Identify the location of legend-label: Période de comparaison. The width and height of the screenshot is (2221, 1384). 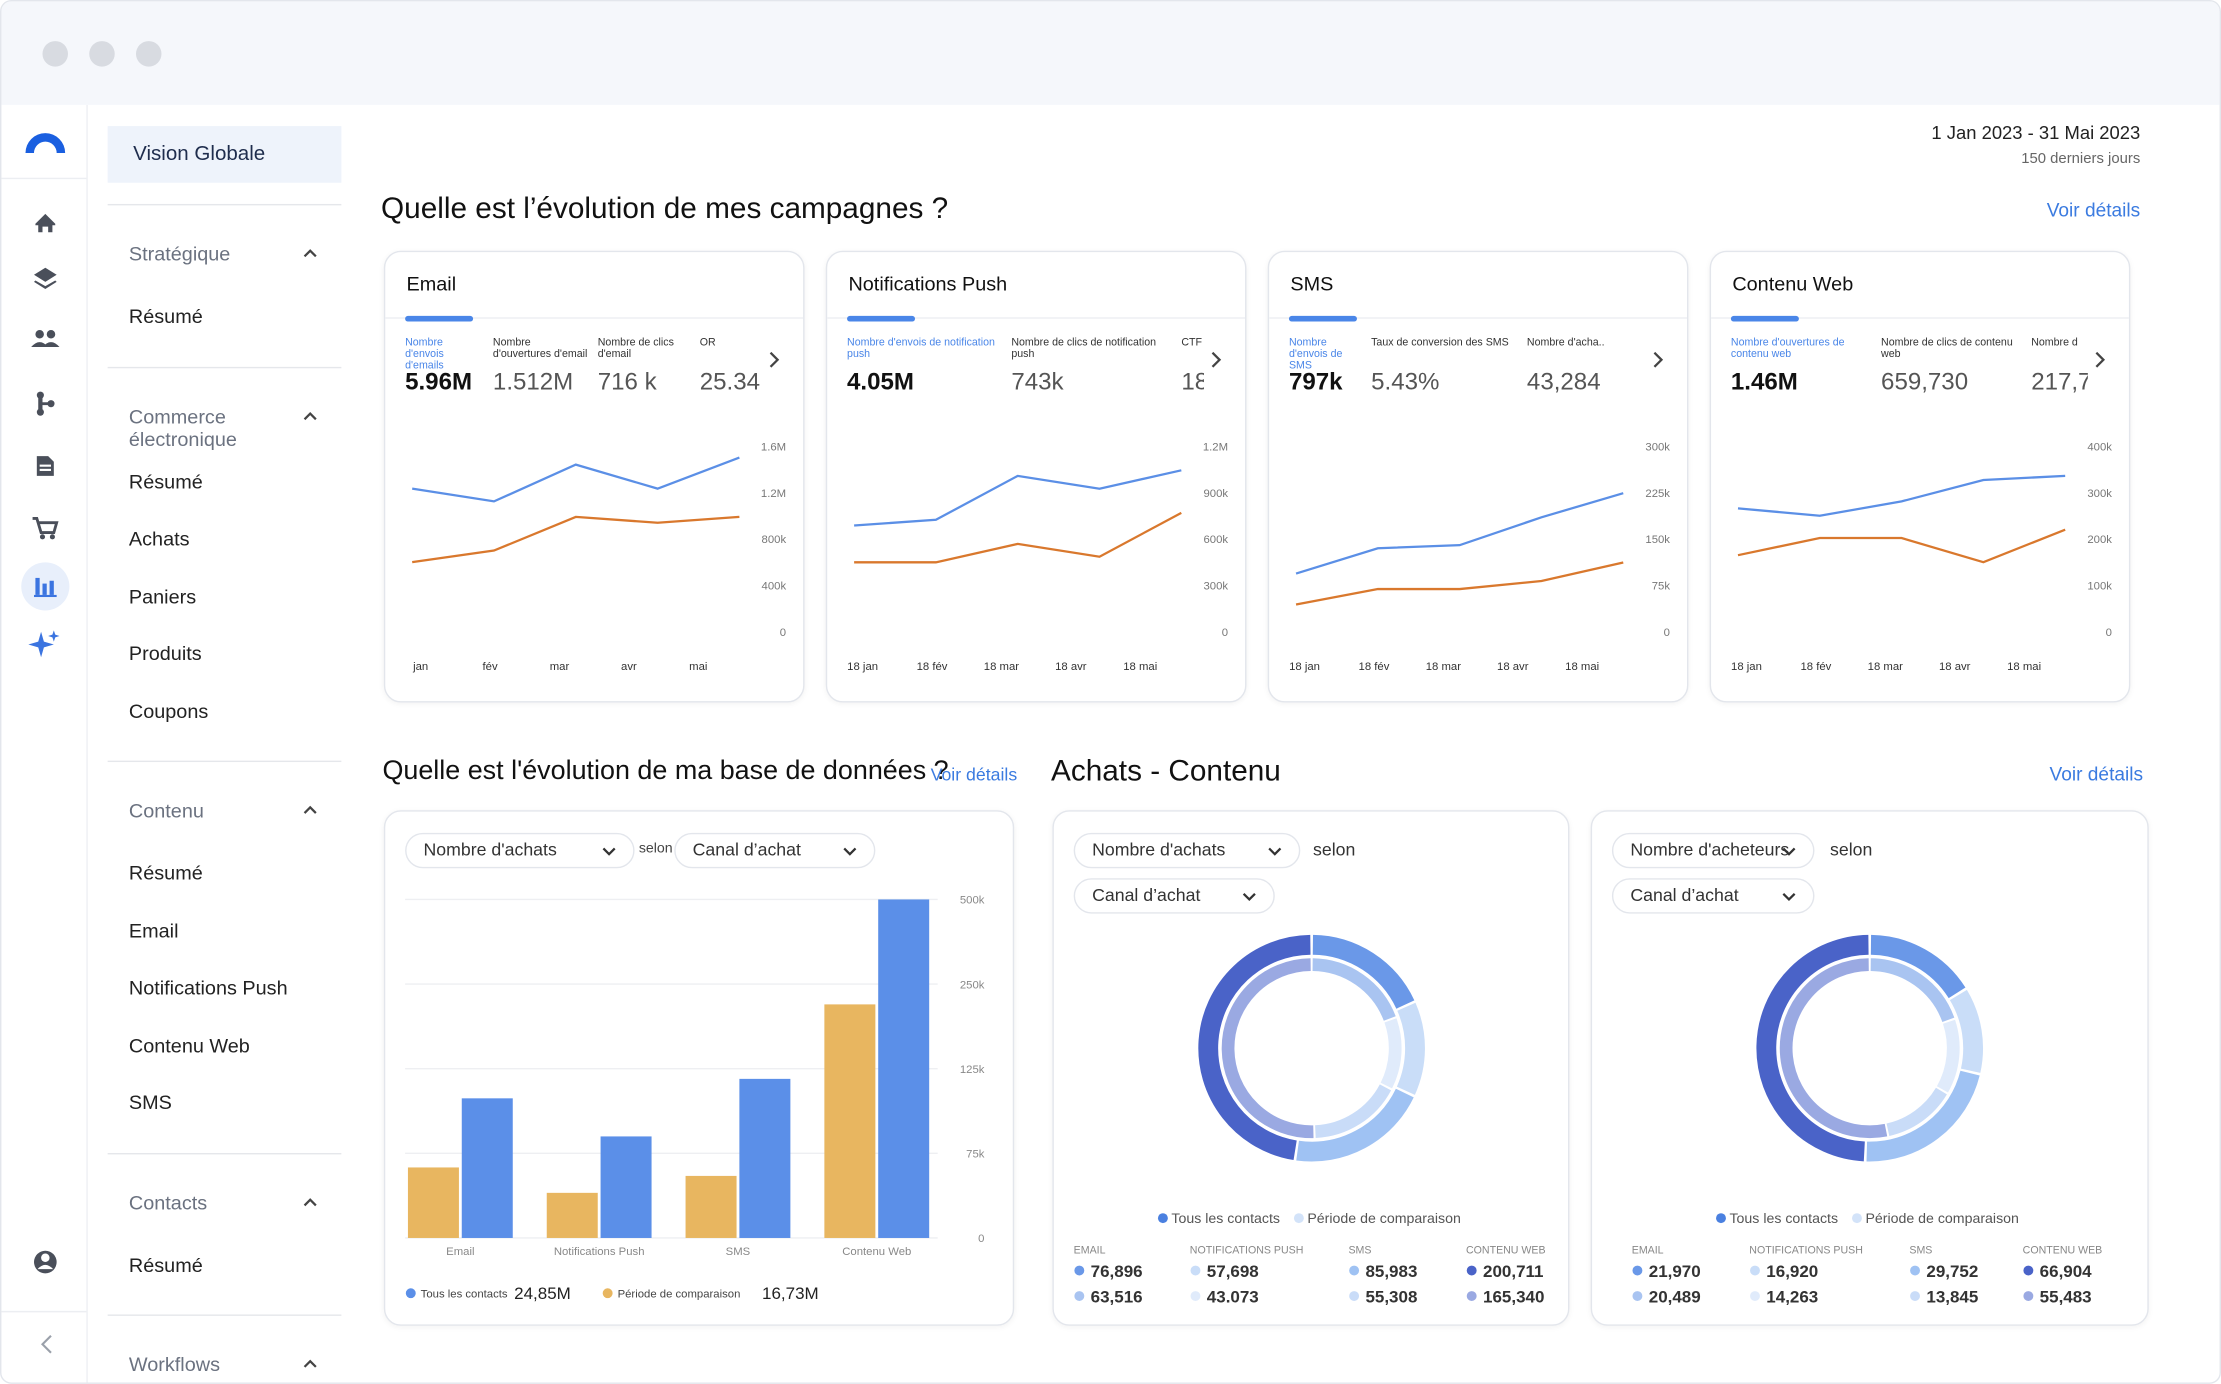
(679, 1294).